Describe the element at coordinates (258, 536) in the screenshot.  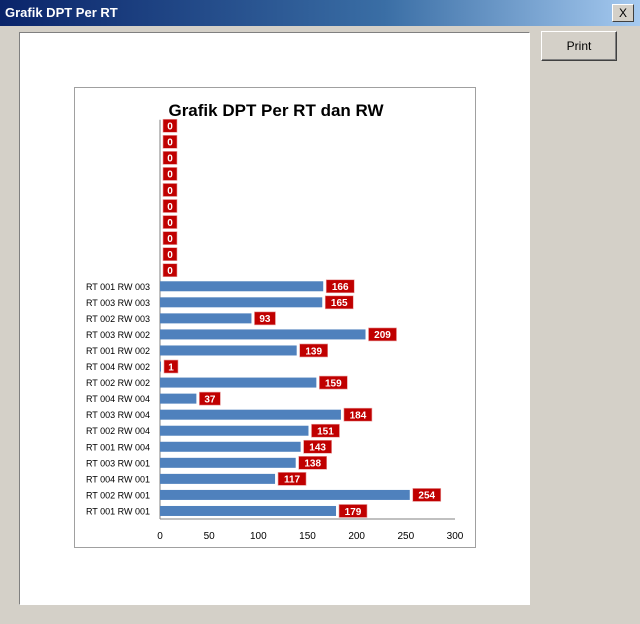
I see `x-tick-label: 100` at that location.